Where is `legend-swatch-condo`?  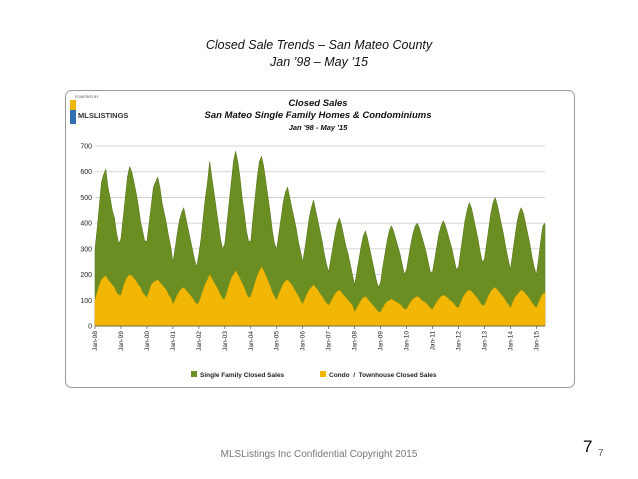 legend-swatch-condo is located at coordinates (323, 374).